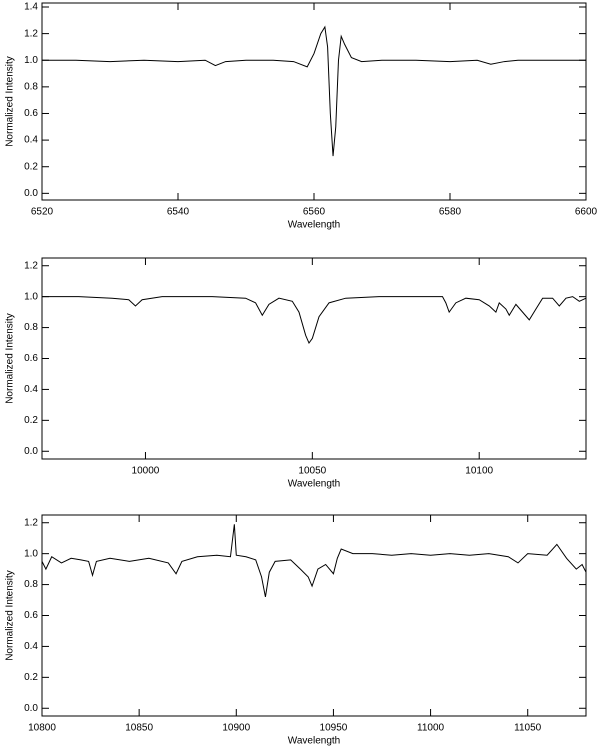  What do you see at coordinates (42, 212) in the screenshot?
I see `x-tick-label: 6520` at bounding box center [42, 212].